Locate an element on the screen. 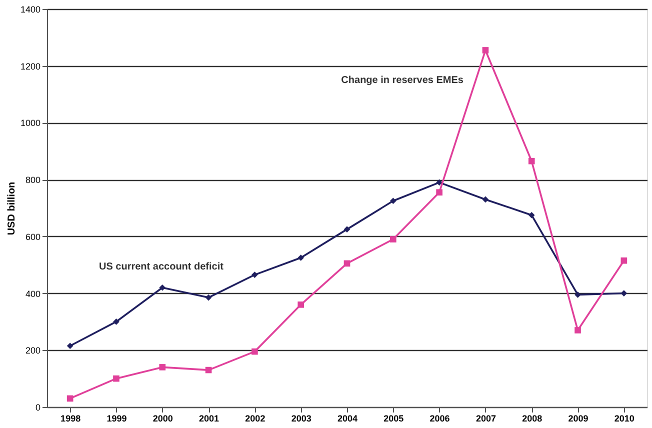 The height and width of the screenshot is (428, 652). series-label: US current account deficit is located at coordinates (161, 267).